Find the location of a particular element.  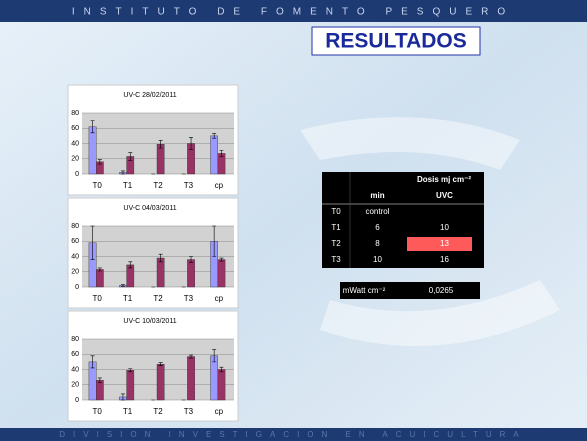

header-bar is located at coordinates (293, 11).